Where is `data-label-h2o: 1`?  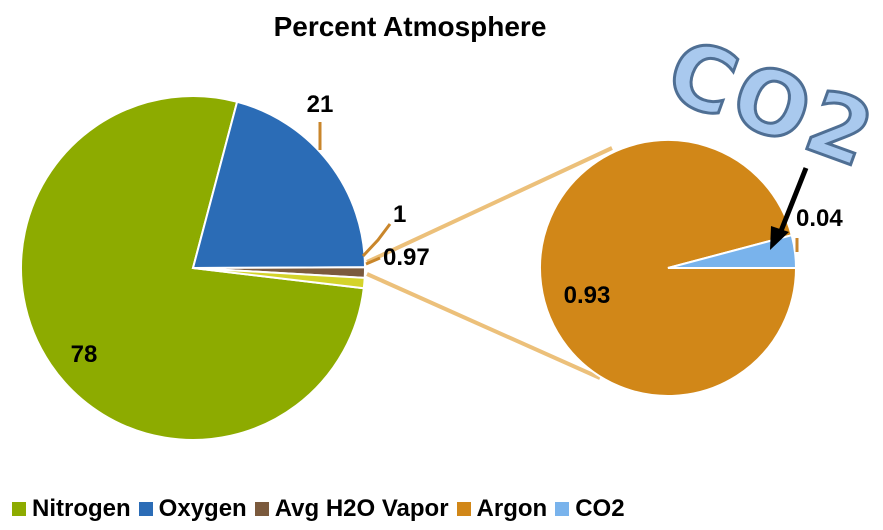 data-label-h2o: 1 is located at coordinates (399, 214).